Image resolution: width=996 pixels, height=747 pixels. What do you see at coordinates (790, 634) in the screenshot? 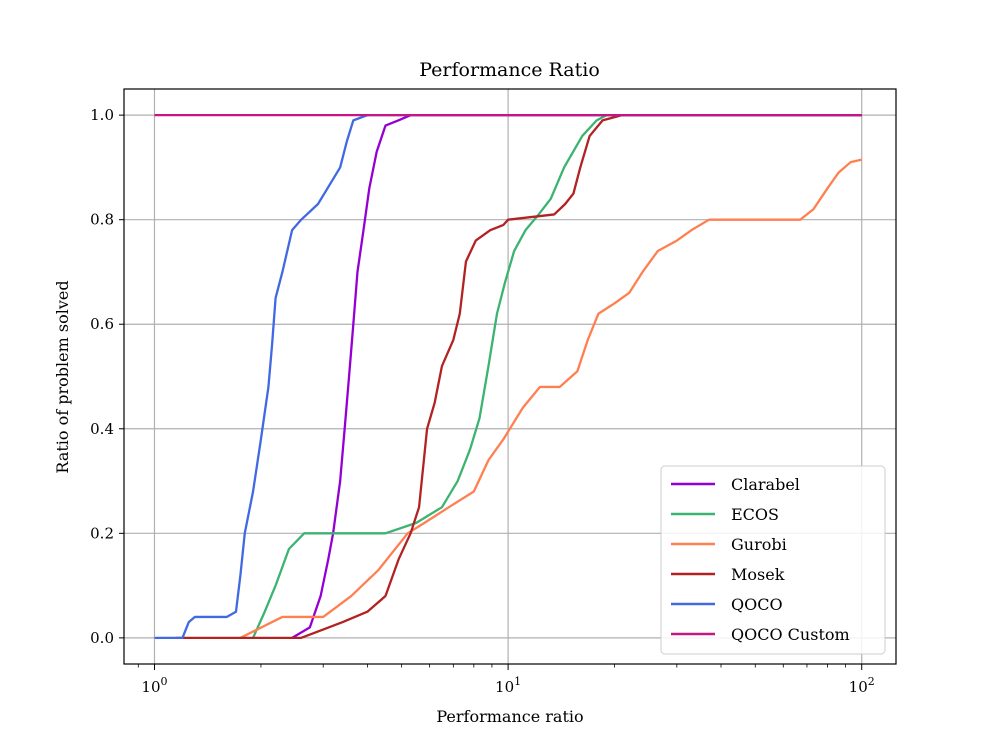
I see `legend-label: QOCO Custom` at bounding box center [790, 634].